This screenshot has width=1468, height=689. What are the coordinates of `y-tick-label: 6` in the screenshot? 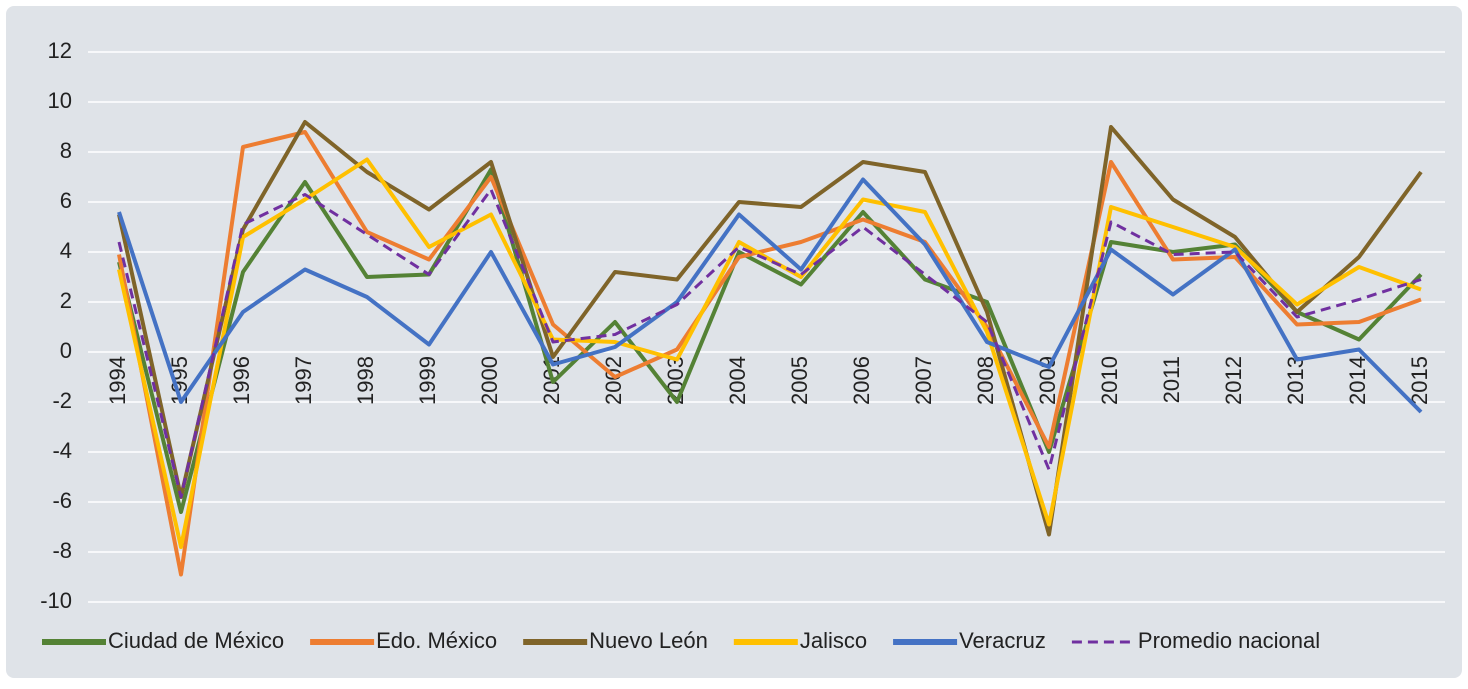 It's located at (66, 200).